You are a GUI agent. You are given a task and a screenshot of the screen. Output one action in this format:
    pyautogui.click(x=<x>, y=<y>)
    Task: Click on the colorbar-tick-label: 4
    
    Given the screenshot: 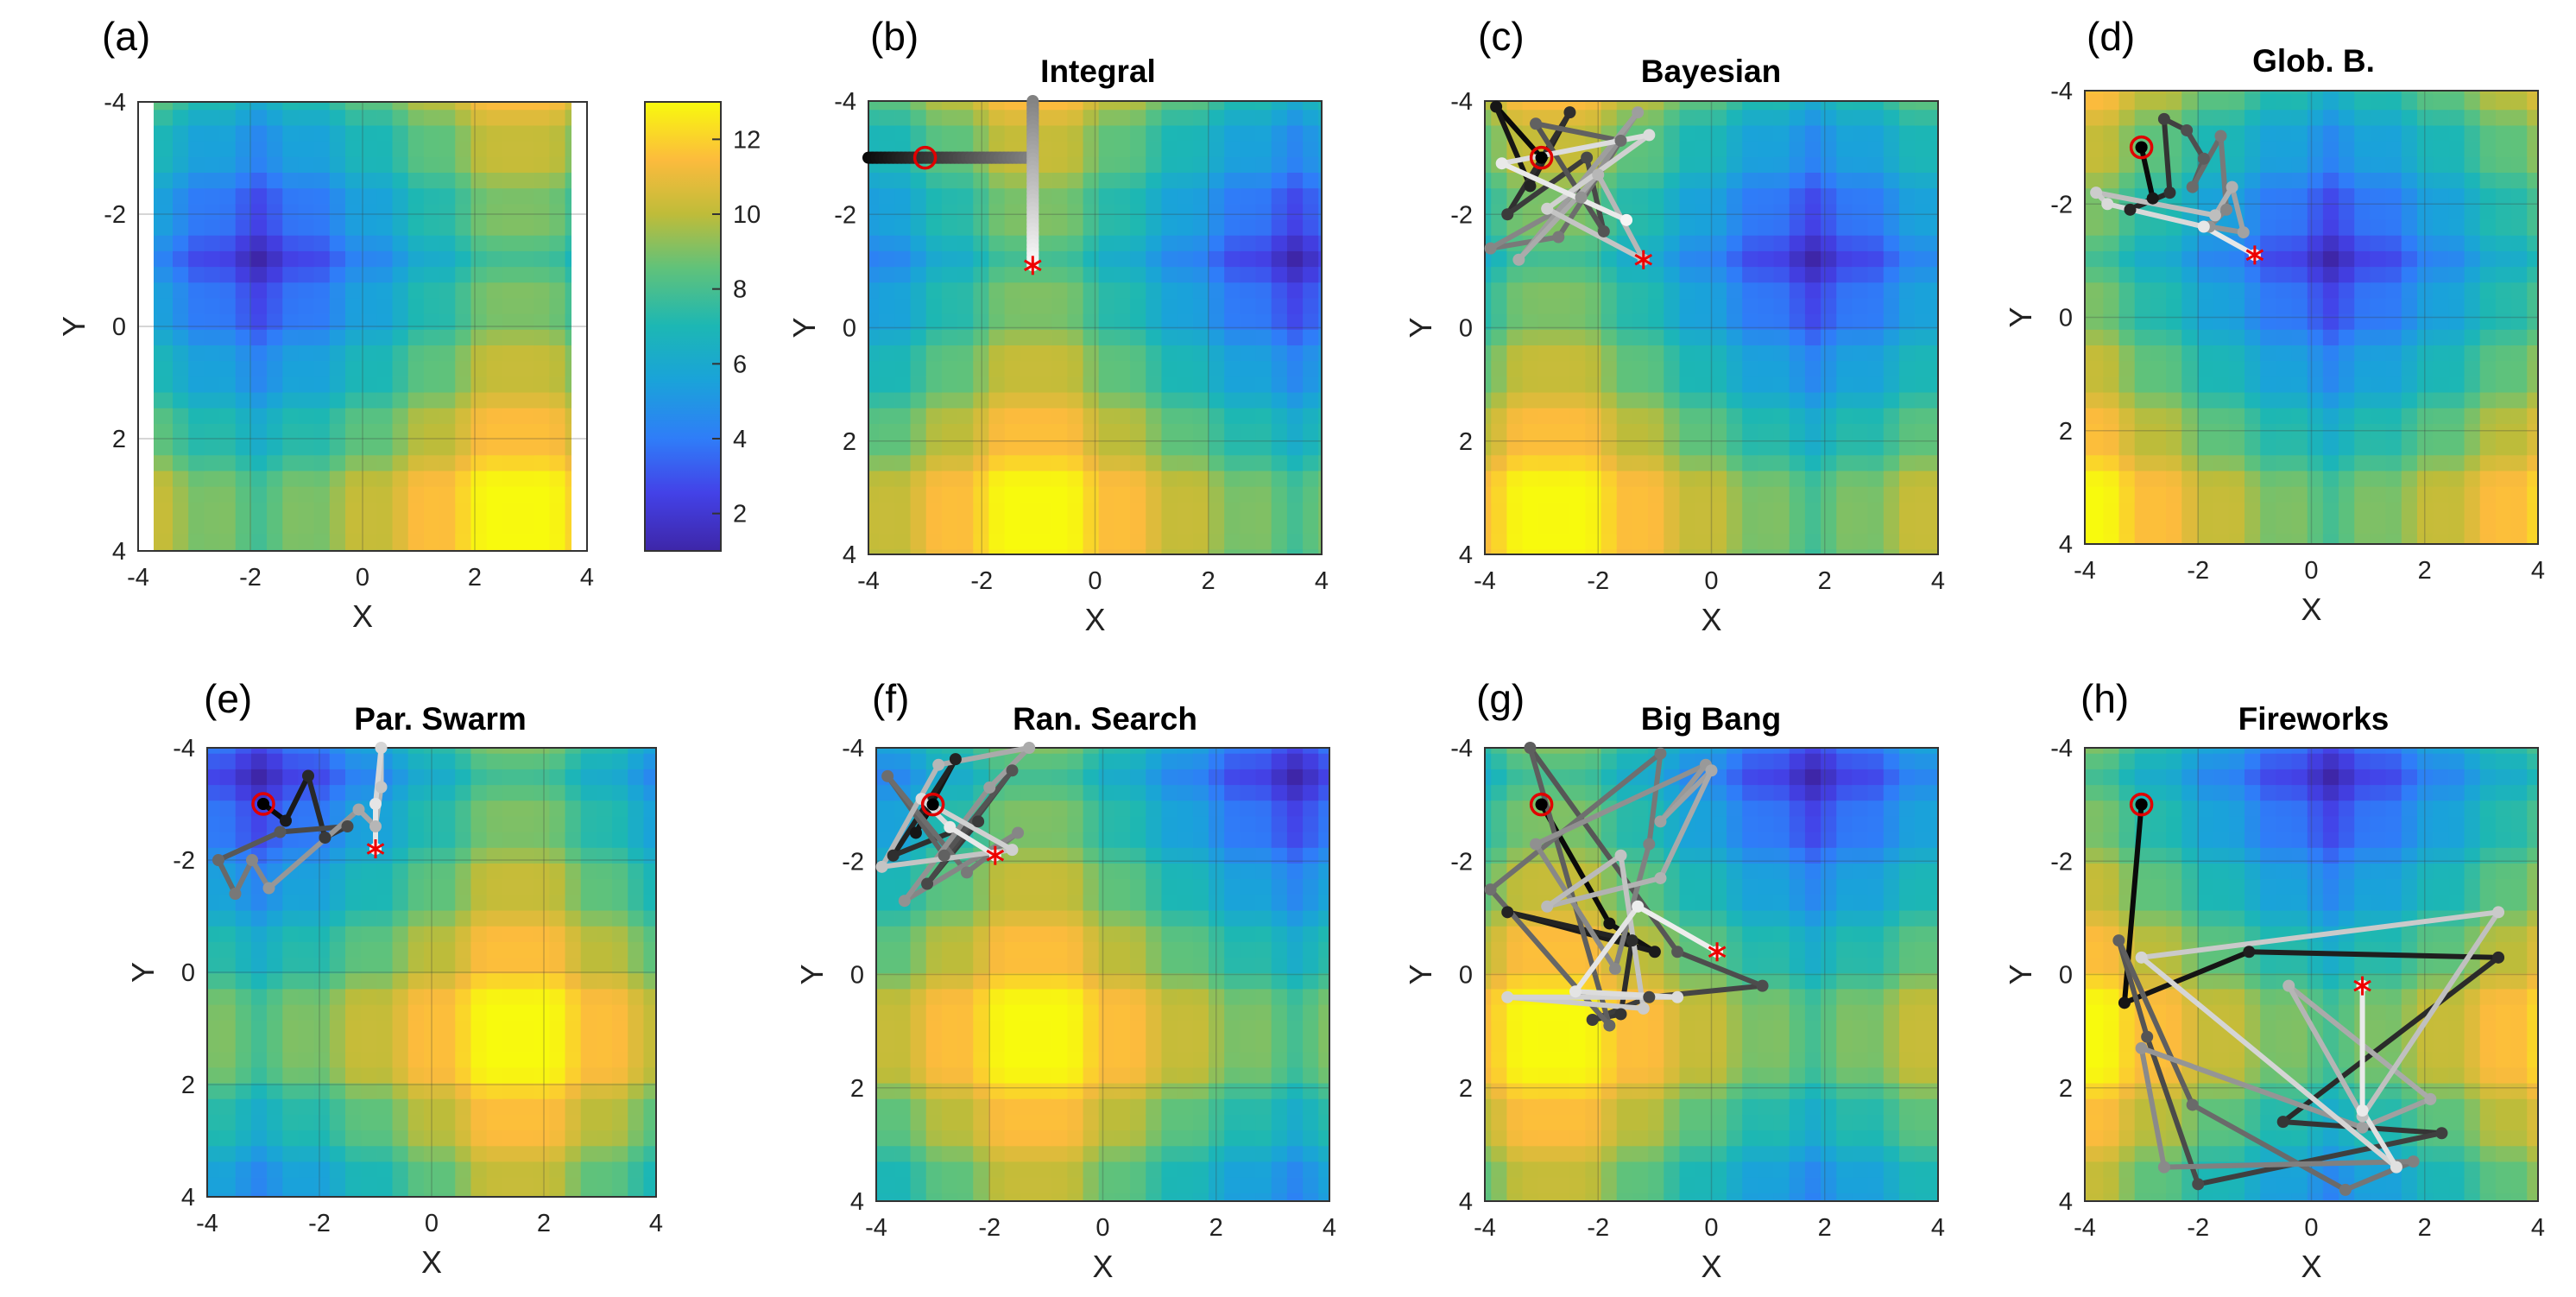 What is the action you would take?
    pyautogui.click(x=740, y=440)
    